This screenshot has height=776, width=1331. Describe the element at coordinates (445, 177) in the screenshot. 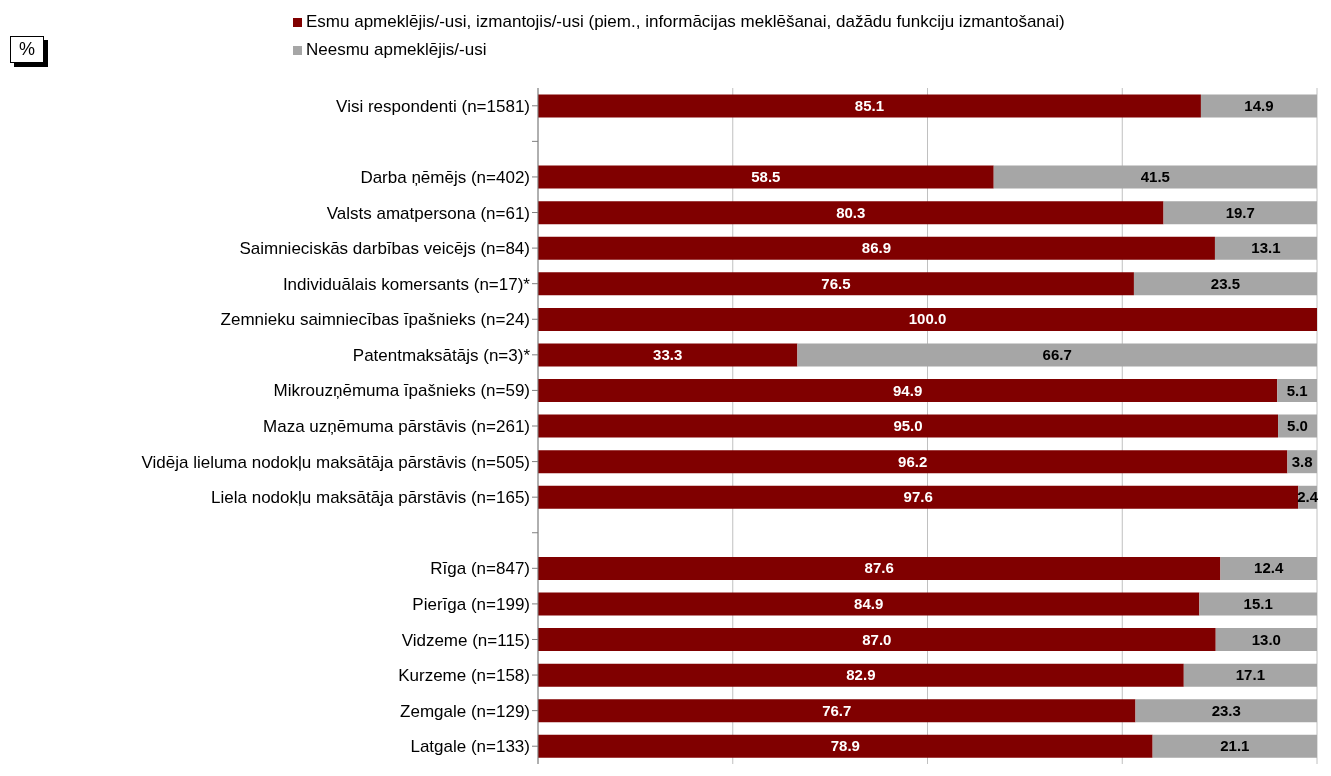

I see `y-tick-label: Darba ņēmējs (n=402)` at that location.